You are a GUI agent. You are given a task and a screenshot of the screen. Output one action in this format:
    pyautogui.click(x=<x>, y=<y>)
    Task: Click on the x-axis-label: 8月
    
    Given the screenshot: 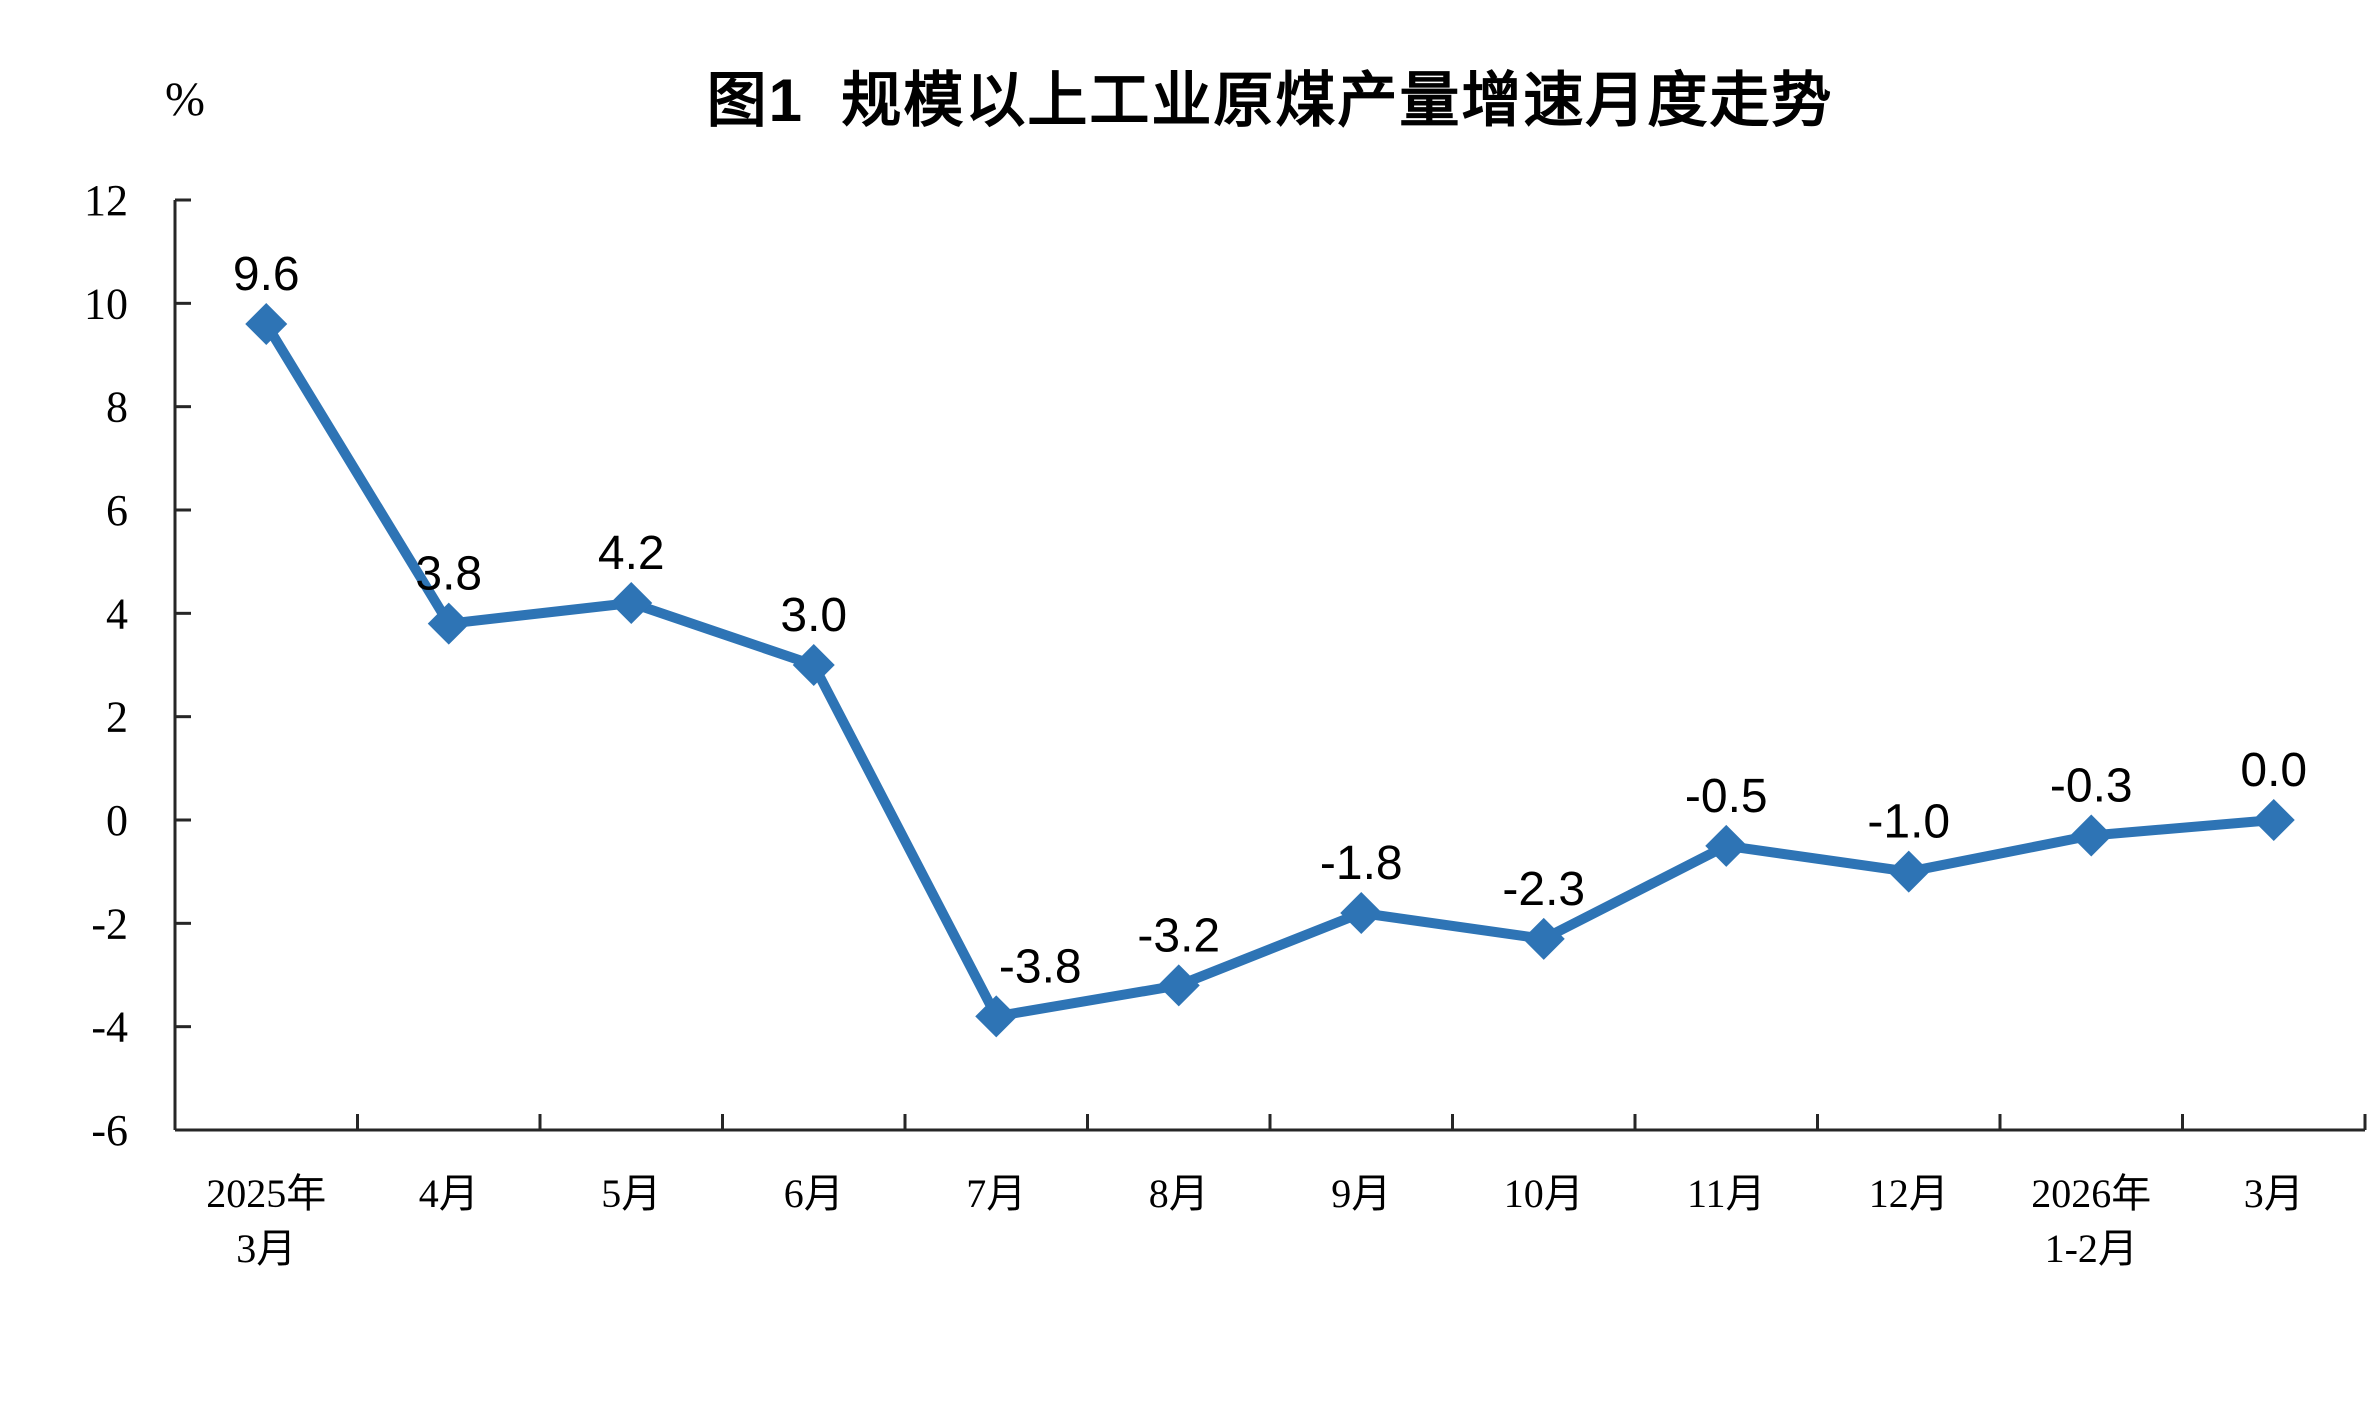 What is the action you would take?
    pyautogui.click(x=1179, y=1193)
    